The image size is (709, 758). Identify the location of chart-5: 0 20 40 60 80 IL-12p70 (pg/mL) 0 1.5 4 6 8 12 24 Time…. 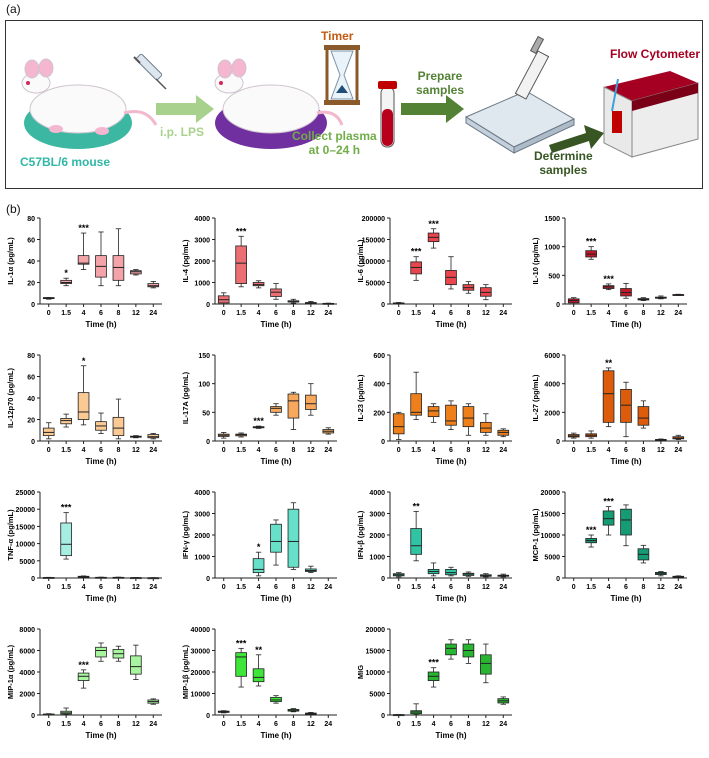
(84, 409).